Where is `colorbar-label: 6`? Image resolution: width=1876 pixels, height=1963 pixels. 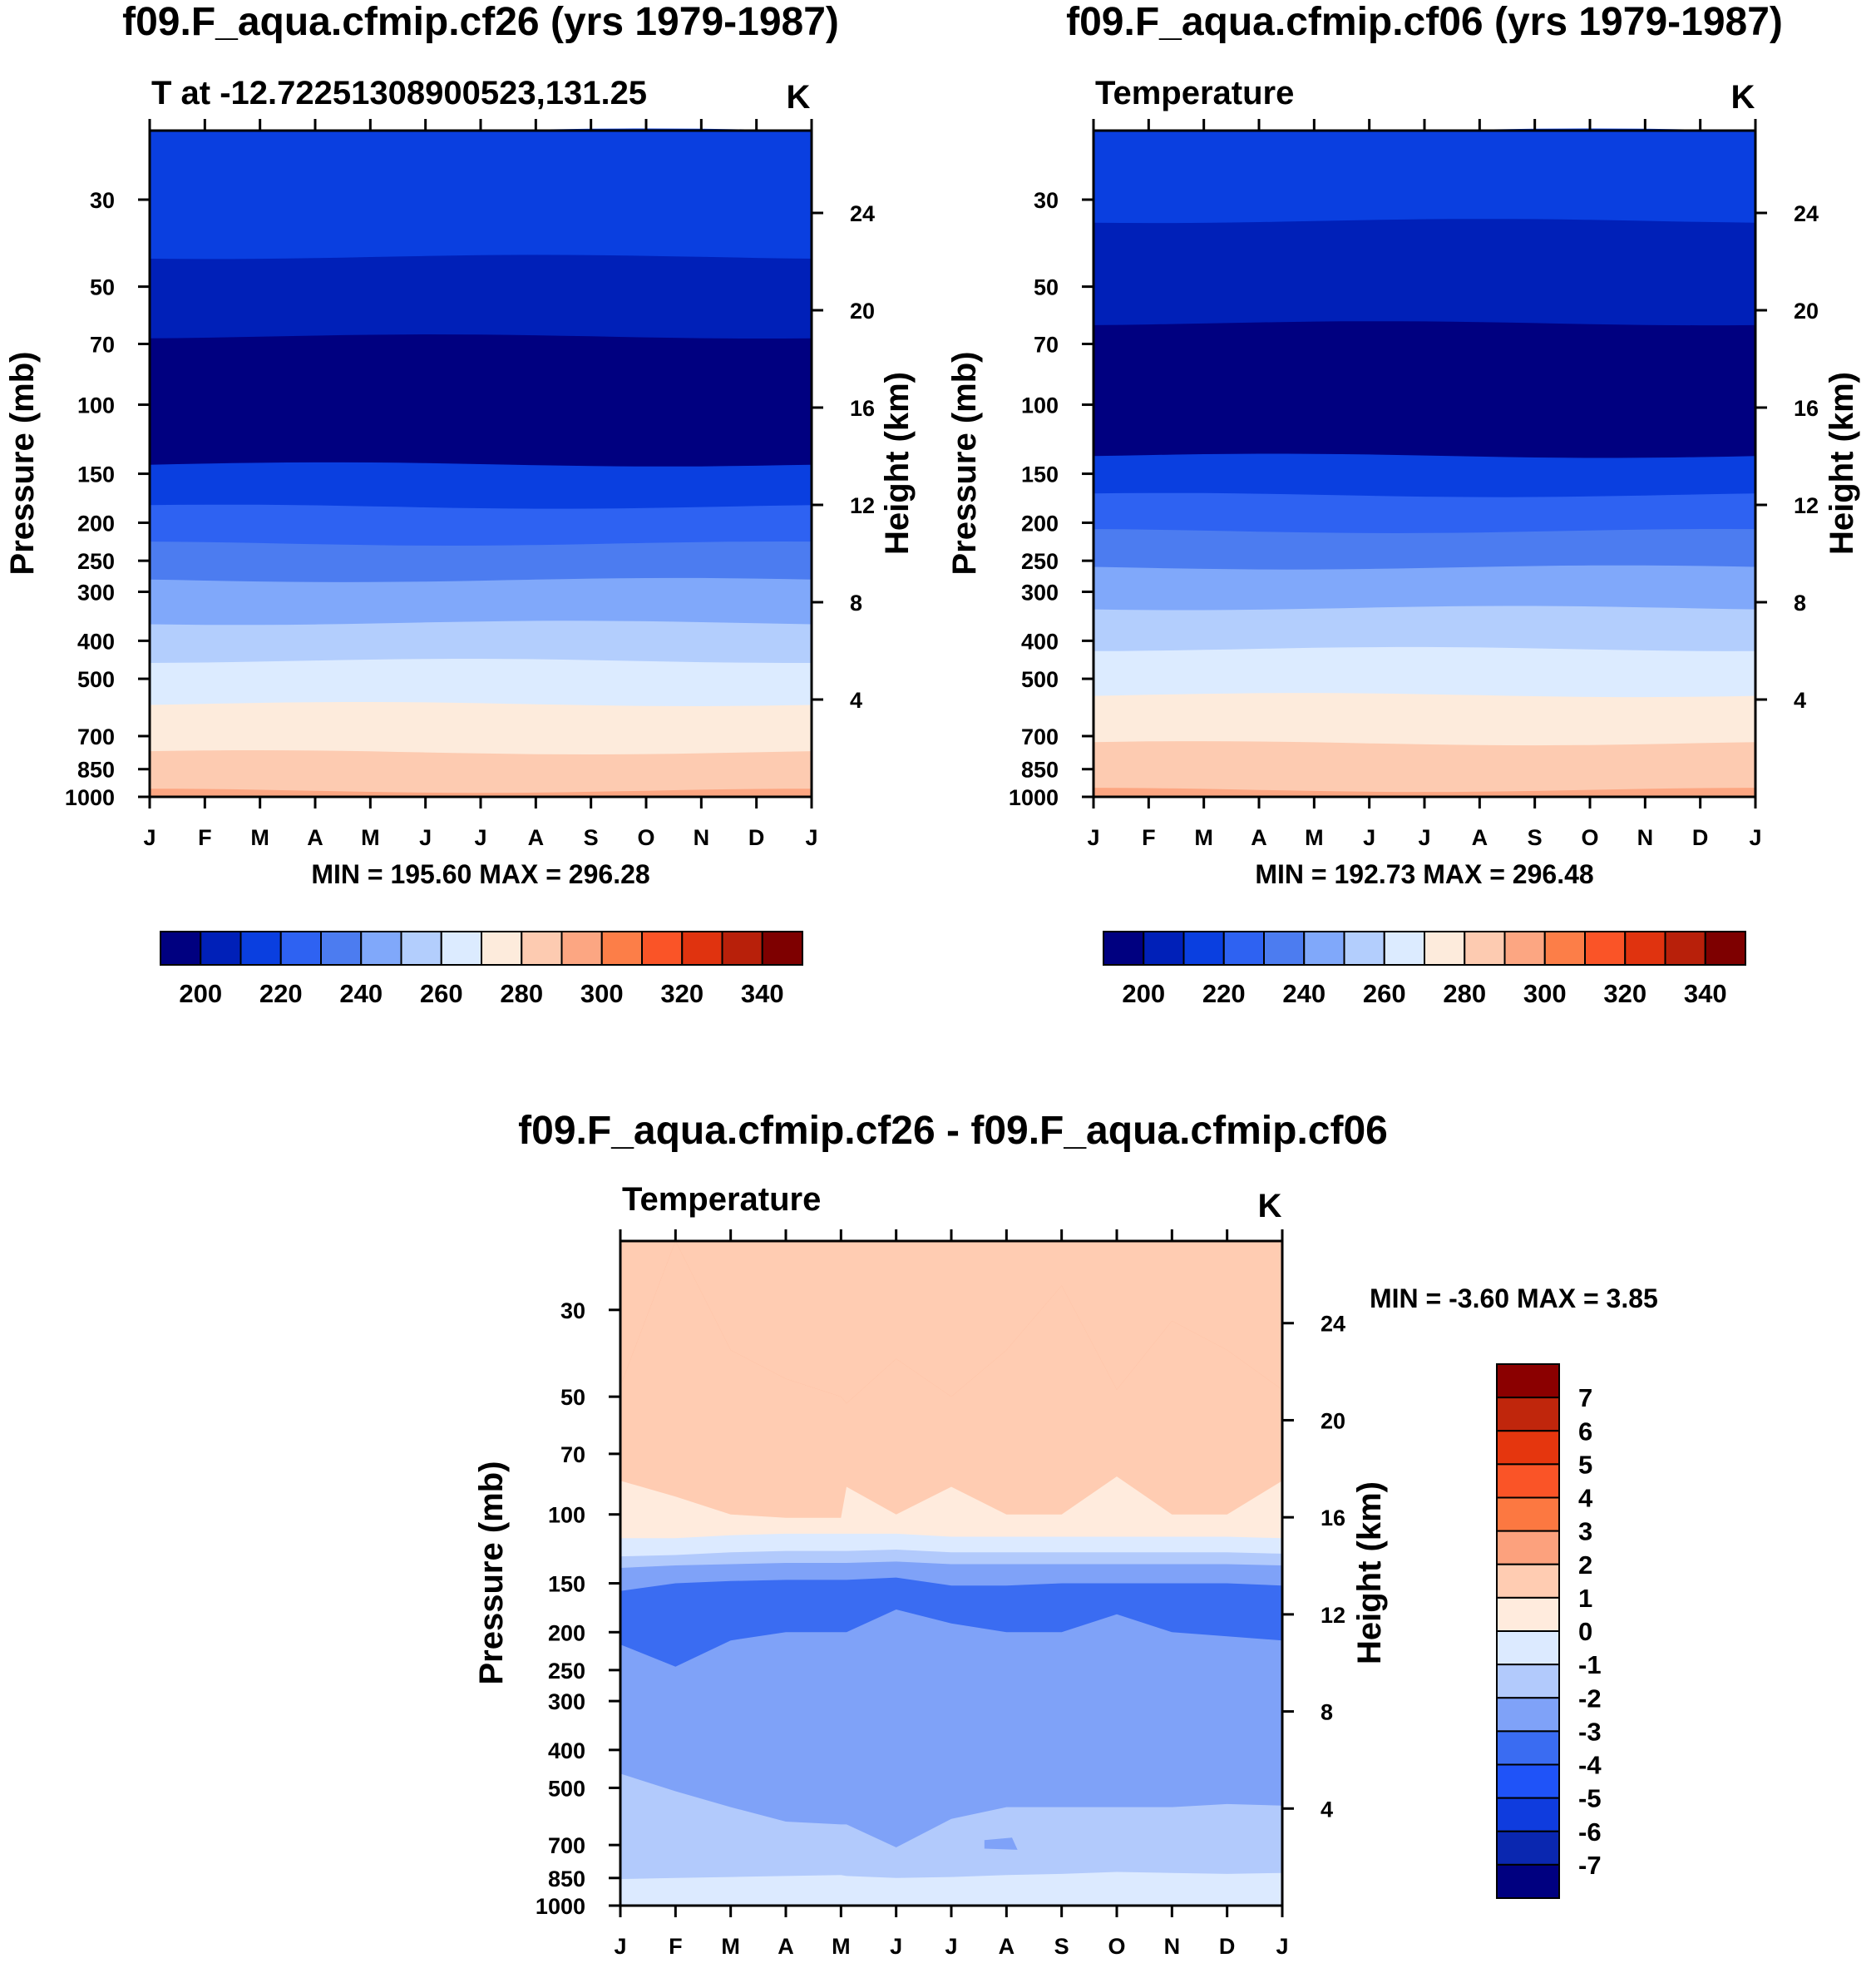 colorbar-label: 6 is located at coordinates (1585, 1431).